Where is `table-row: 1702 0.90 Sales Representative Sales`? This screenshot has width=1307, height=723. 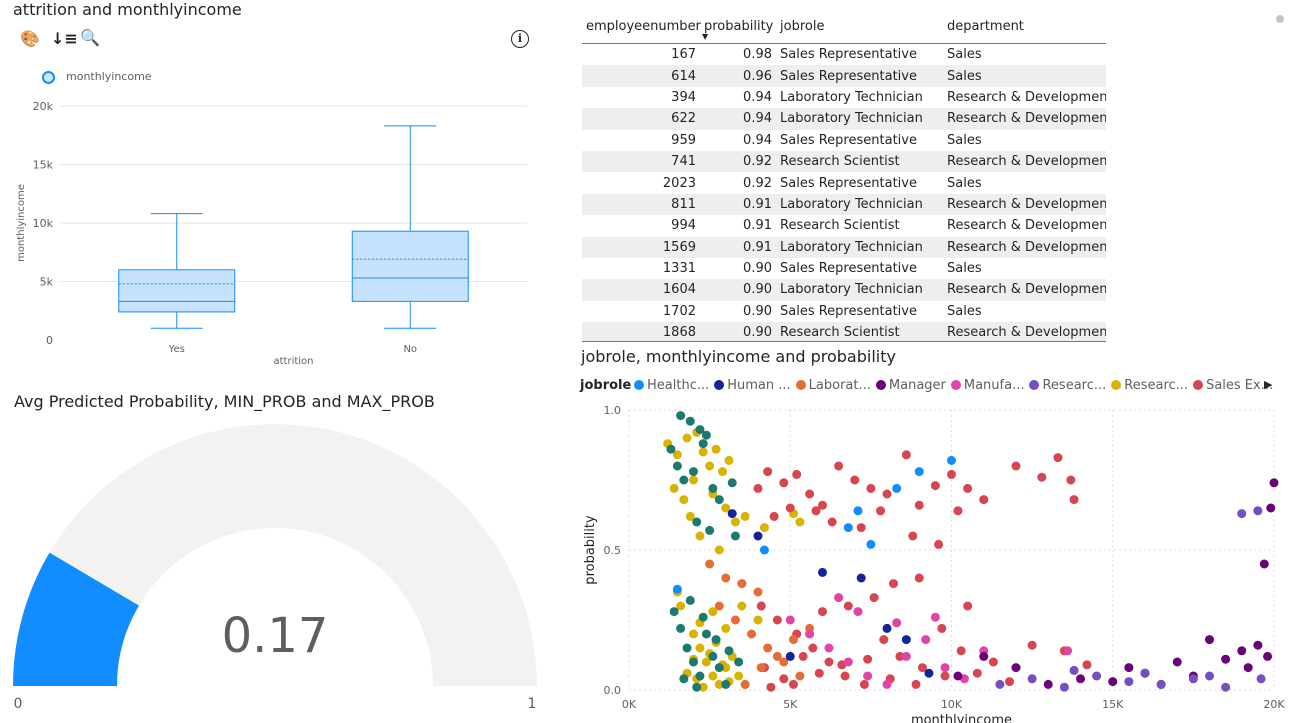 table-row: 1702 0.90 Sales Representative Sales is located at coordinates (844, 311).